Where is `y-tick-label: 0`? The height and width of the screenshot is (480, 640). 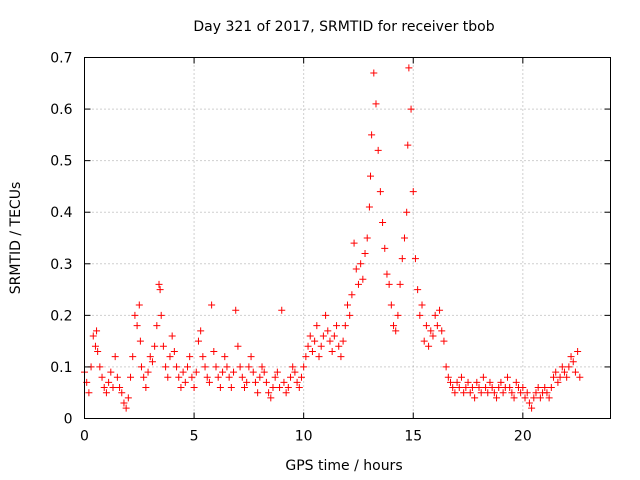 y-tick-label: 0 is located at coordinates (68, 420).